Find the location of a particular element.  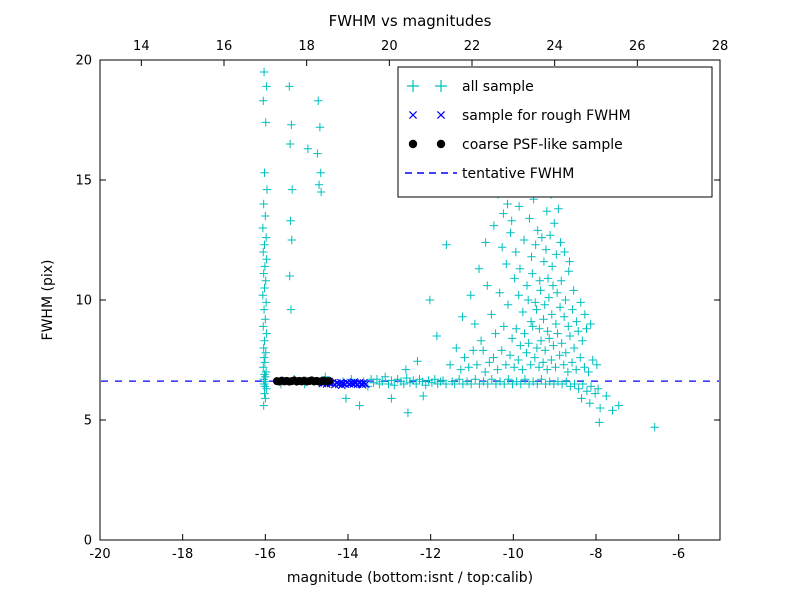

top-tick-label: 24 is located at coordinates (554, 46).